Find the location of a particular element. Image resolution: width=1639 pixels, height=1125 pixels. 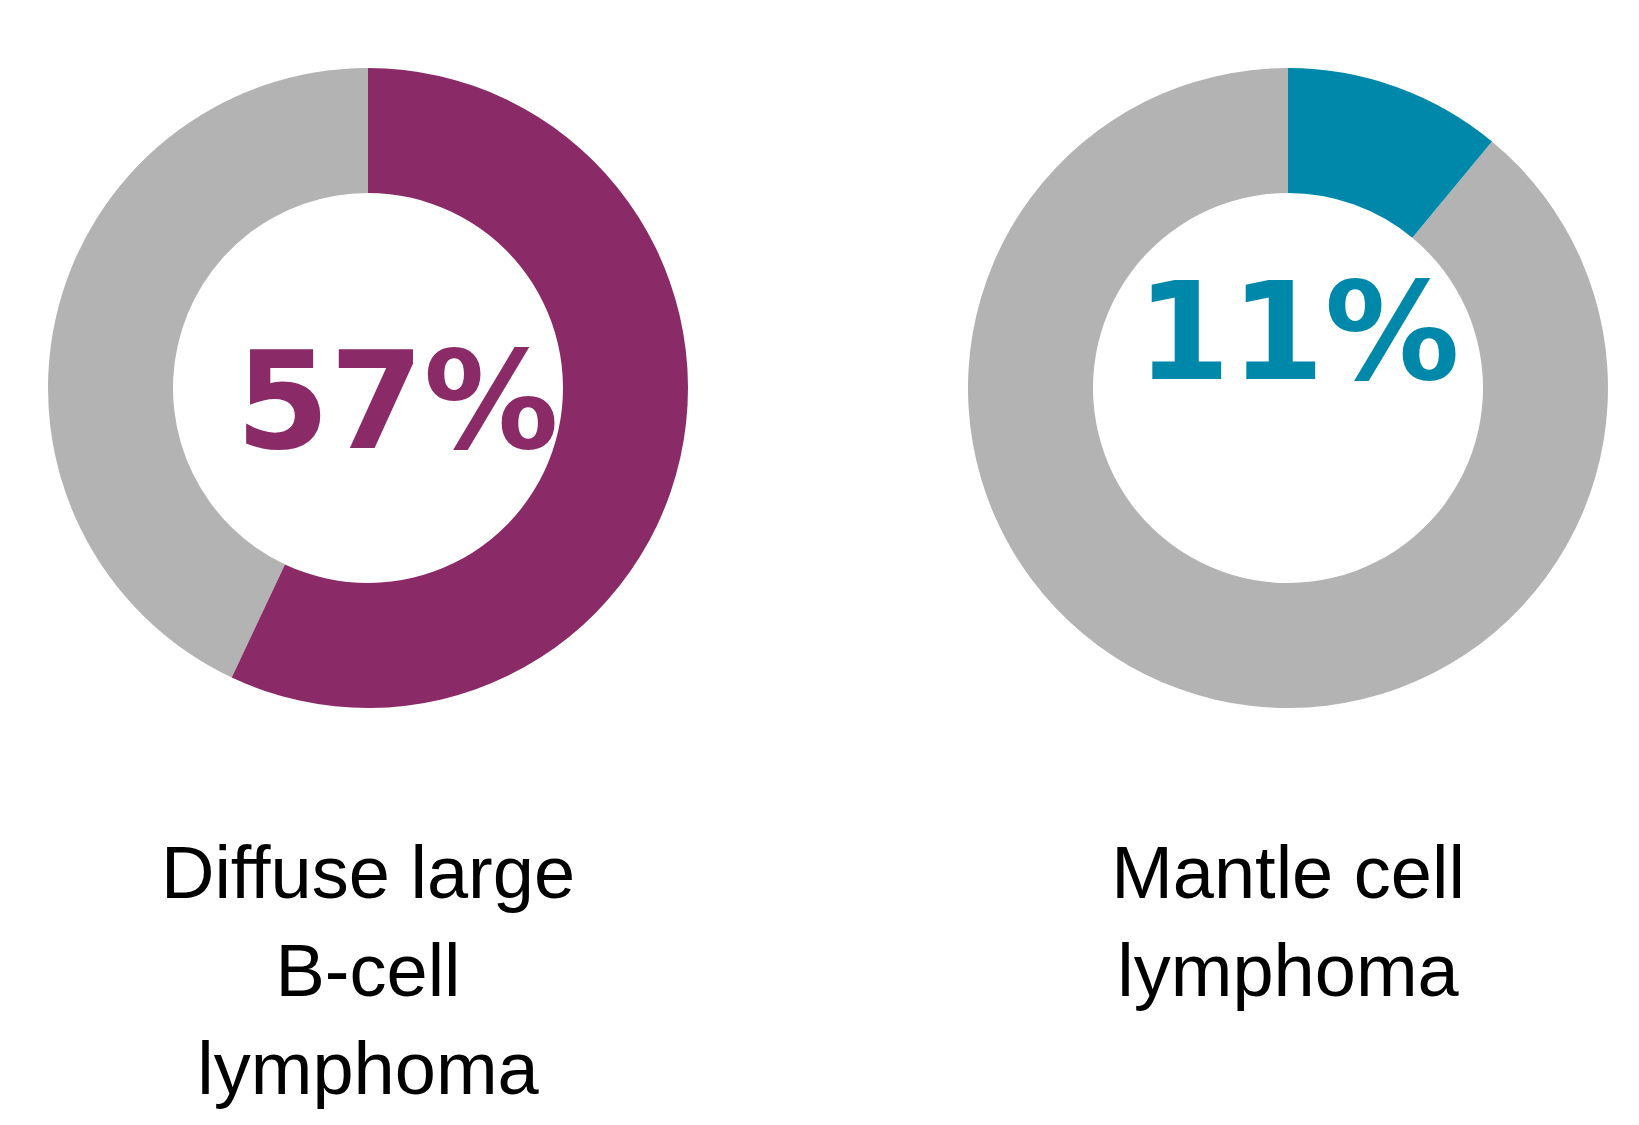

donut-slice is located at coordinates (1390, 153).